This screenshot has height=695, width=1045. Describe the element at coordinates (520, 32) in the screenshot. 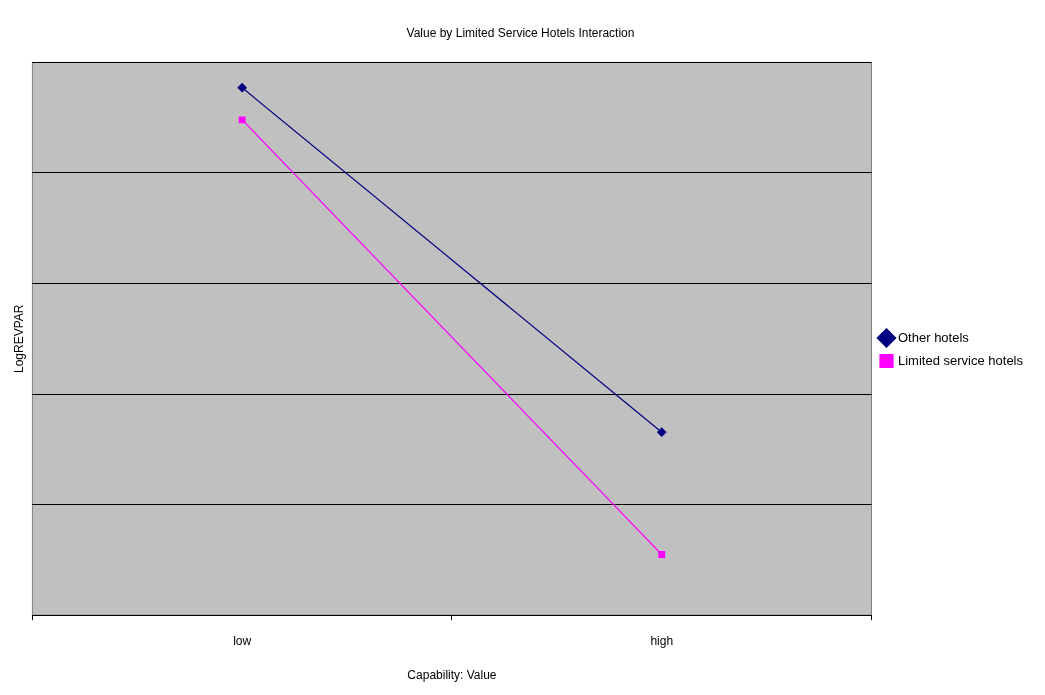

I see `chart-title: Value by Limited Service Hotels Interaction` at that location.